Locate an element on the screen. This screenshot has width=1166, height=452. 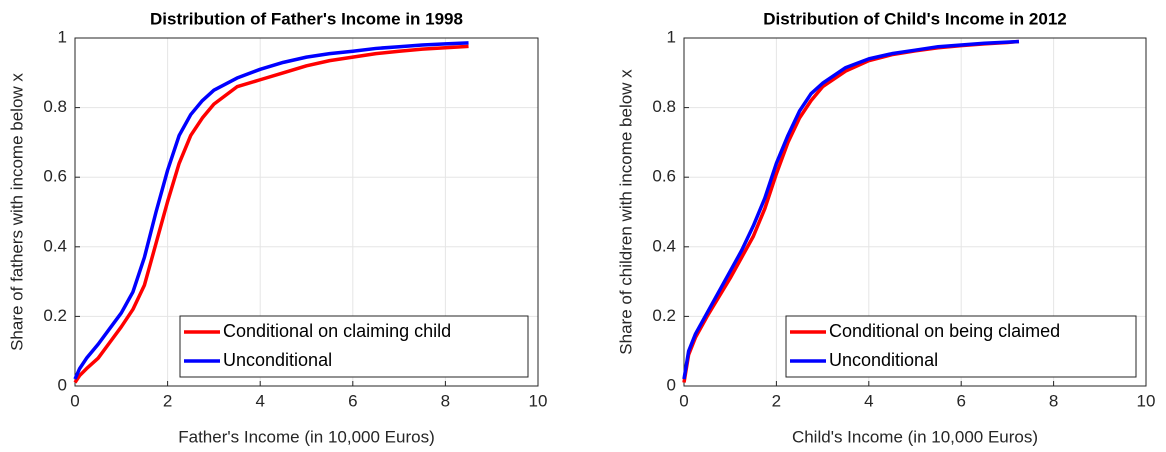
x-axis-label: Father's Income (in 10,000 Euros) is located at coordinates (306, 436).